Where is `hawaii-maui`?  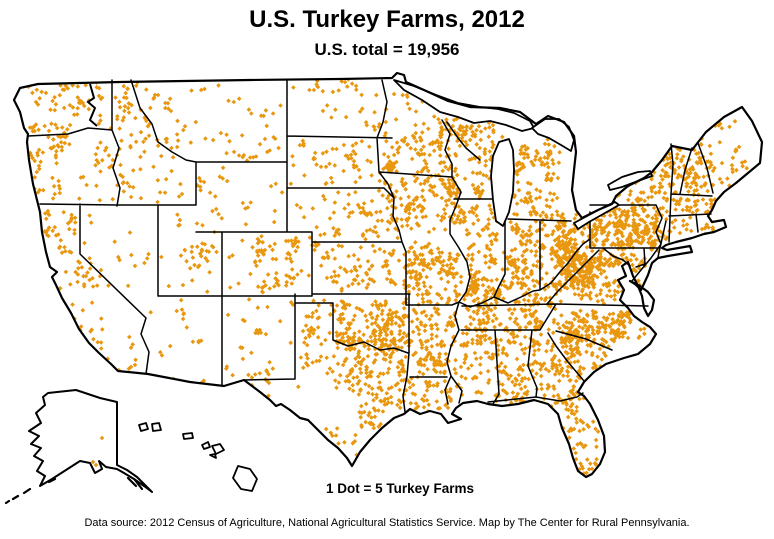
hawaii-maui is located at coordinates (218, 449).